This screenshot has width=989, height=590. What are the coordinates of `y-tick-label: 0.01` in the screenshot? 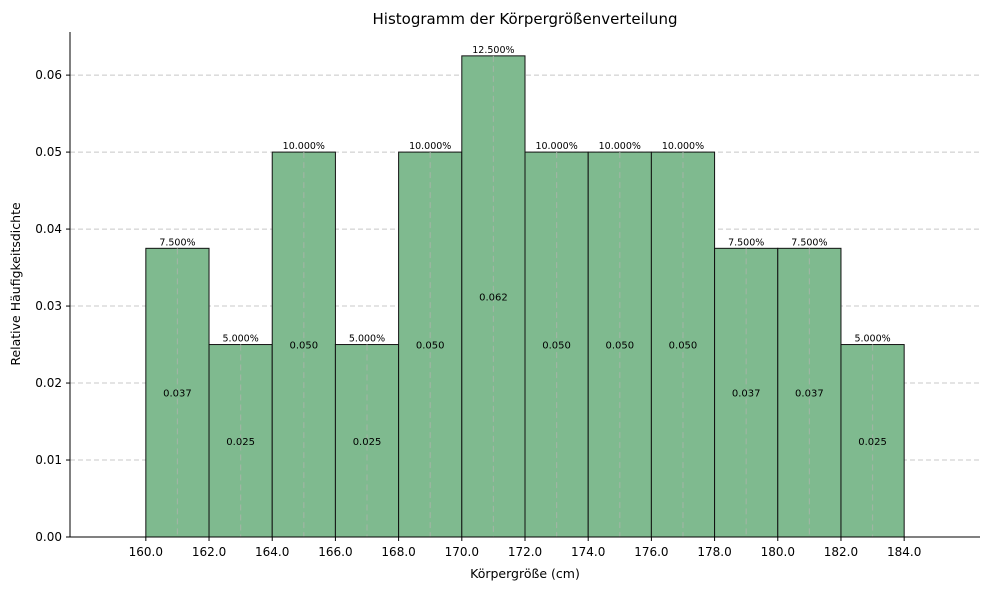 It's located at (48, 460).